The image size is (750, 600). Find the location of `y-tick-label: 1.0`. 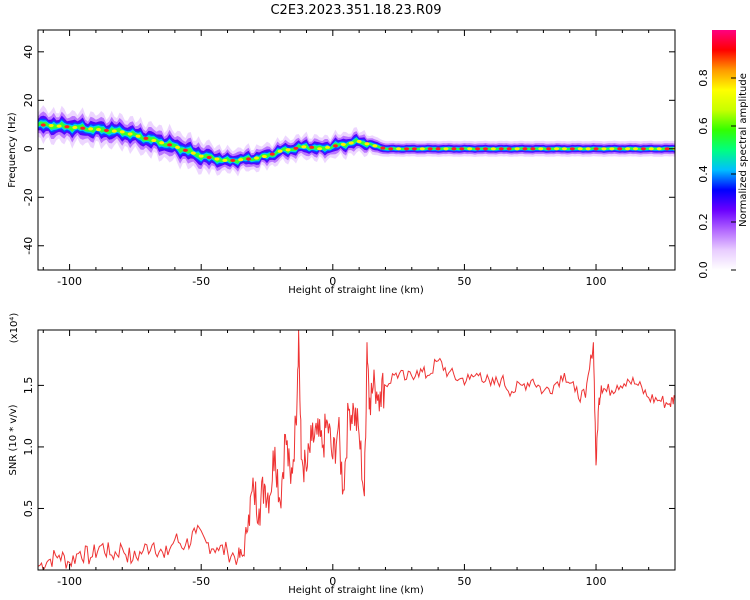

y-tick-label: 1.0 is located at coordinates (28, 447).